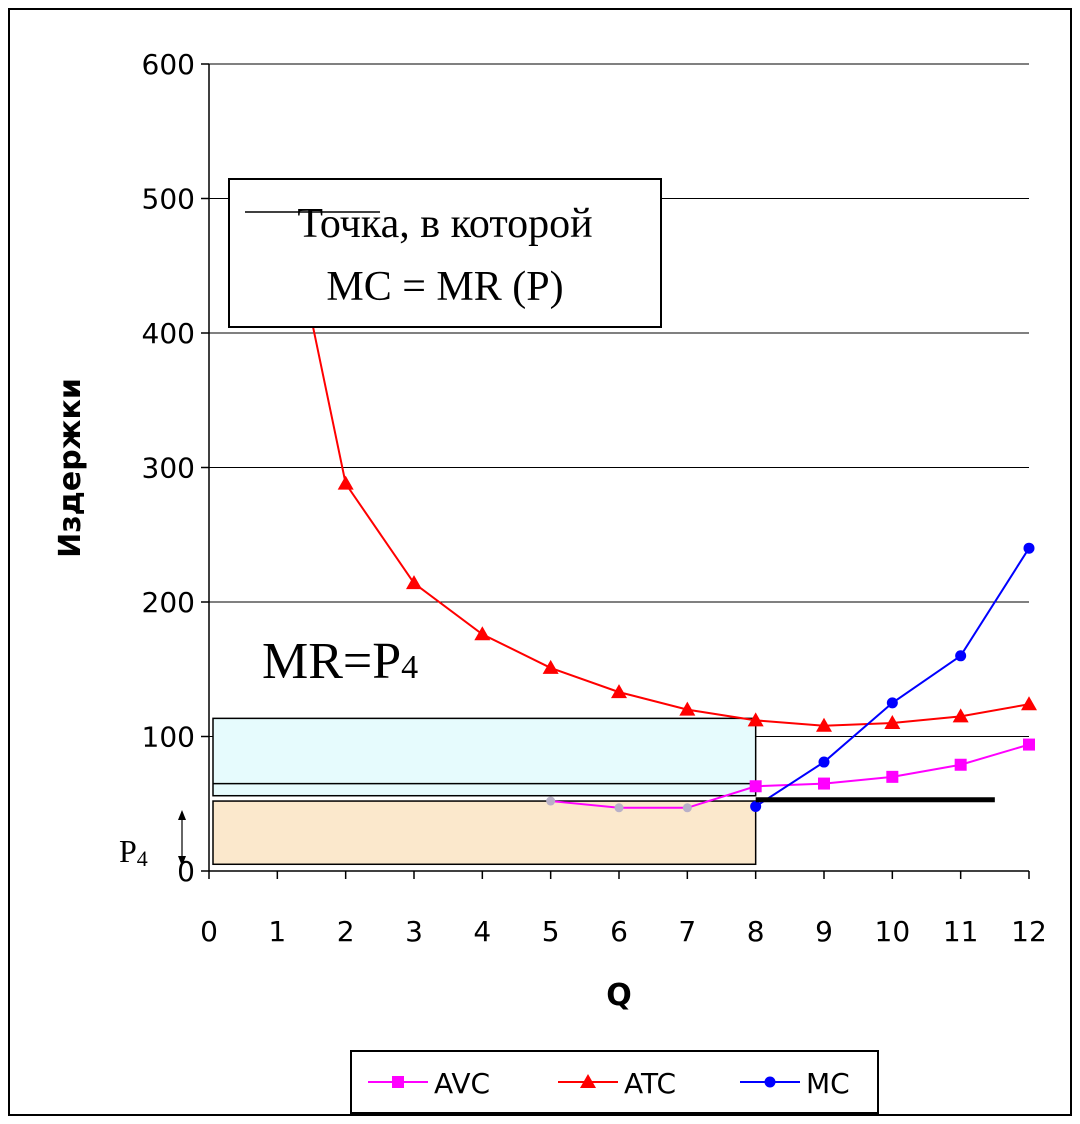 The height and width of the screenshot is (1124, 1080). What do you see at coordinates (462, 1083) in the screenshot?
I see `avc-legend-label: AVC` at bounding box center [462, 1083].